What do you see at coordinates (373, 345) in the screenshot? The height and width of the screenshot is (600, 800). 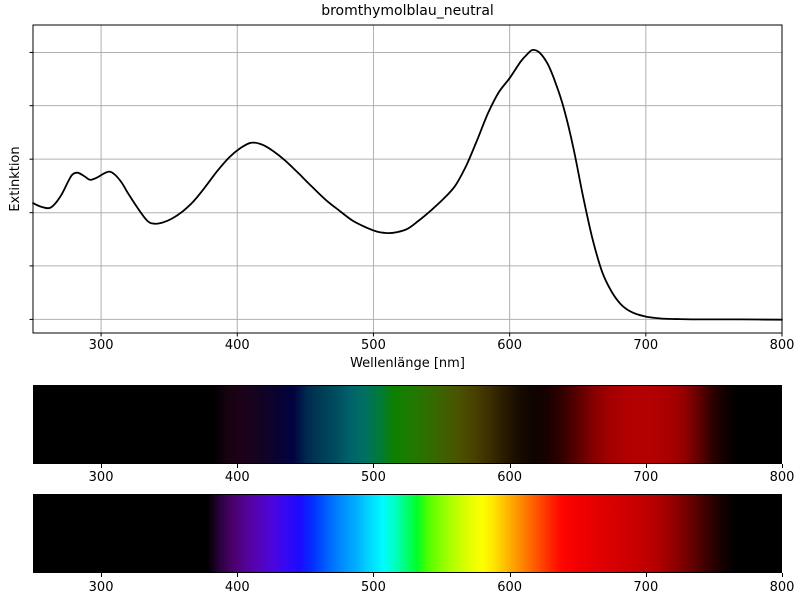 I see `x-tick-label: 500` at bounding box center [373, 345].